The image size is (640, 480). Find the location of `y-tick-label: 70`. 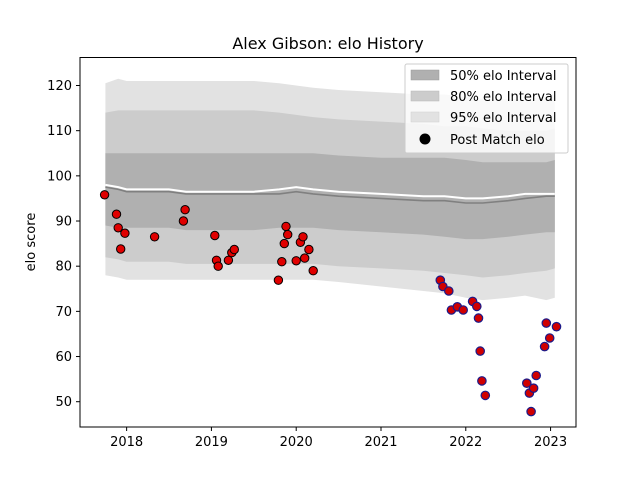

y-tick-label: 70 is located at coordinates (63, 312).